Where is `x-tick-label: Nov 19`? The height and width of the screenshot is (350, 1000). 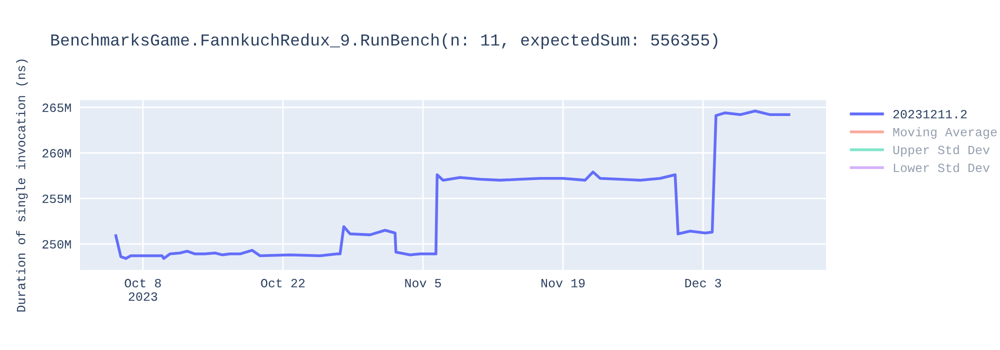
x-tick-label: Nov 19 is located at coordinates (563, 283).